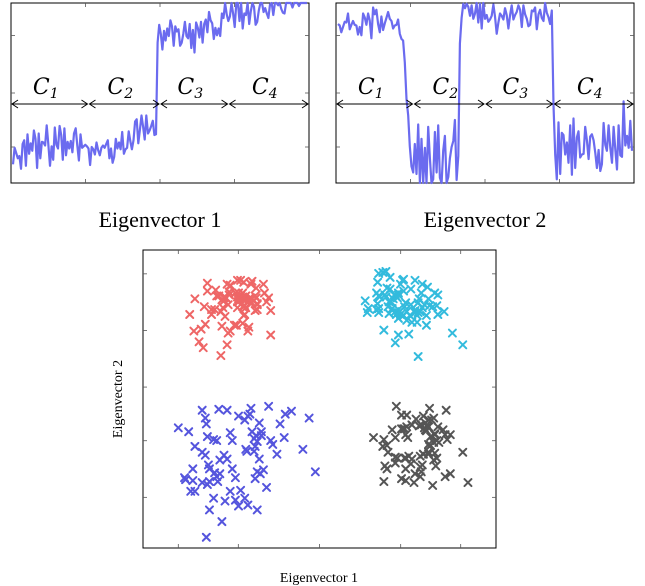 The height and width of the screenshot is (586, 645). What do you see at coordinates (485, 93) in the screenshot?
I see `signal-line` at bounding box center [485, 93].